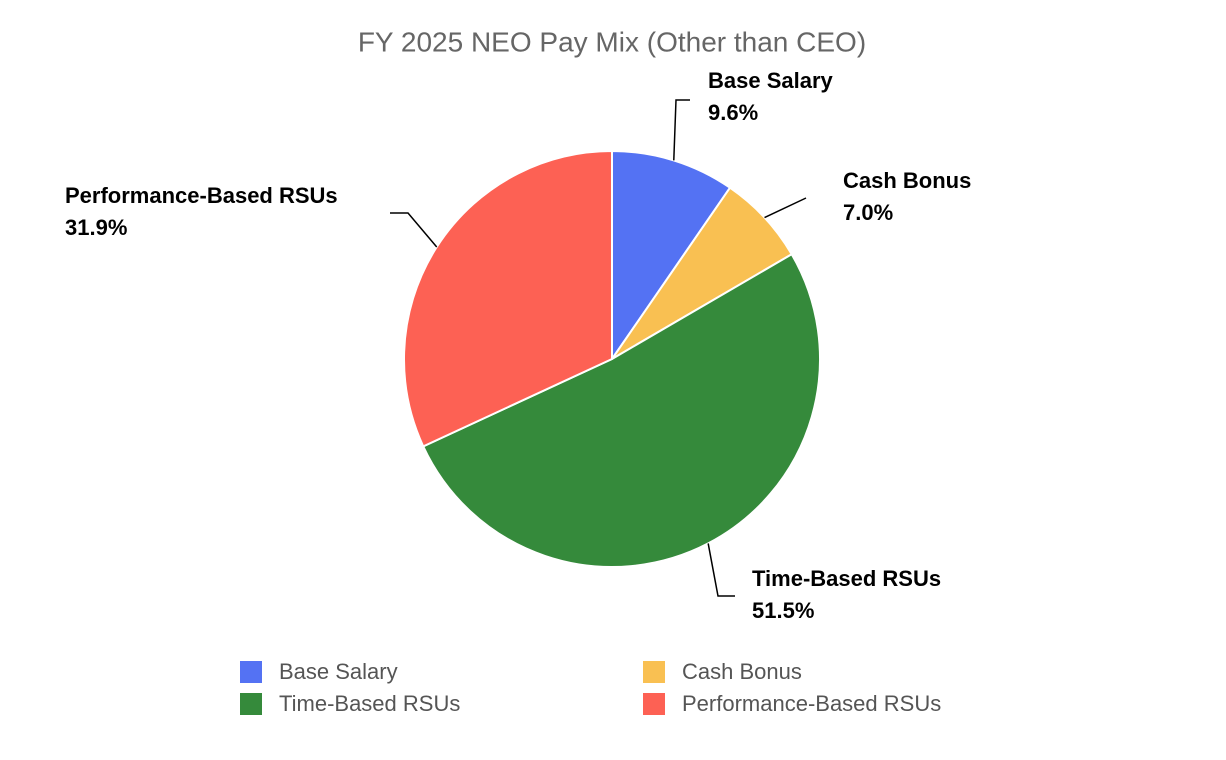 The width and height of the screenshot is (1226, 760). I want to click on legend-label: Time-Based RSUs, so click(369, 703).